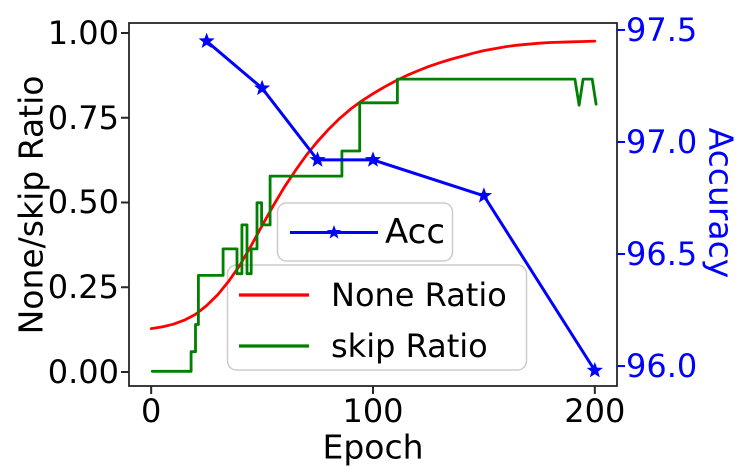 This screenshot has width=745, height=473. I want to click on left-y-axis-label: None/skip Ratio, so click(31, 205).